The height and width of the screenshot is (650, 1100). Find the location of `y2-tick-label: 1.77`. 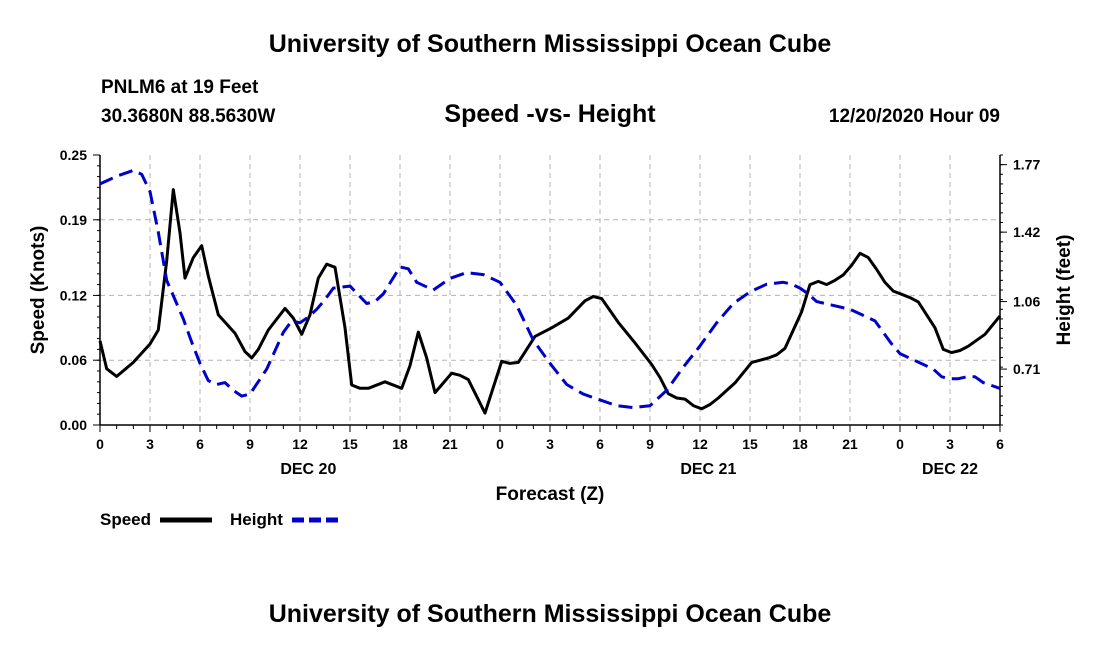

y2-tick-label: 1.77 is located at coordinates (1026, 165).